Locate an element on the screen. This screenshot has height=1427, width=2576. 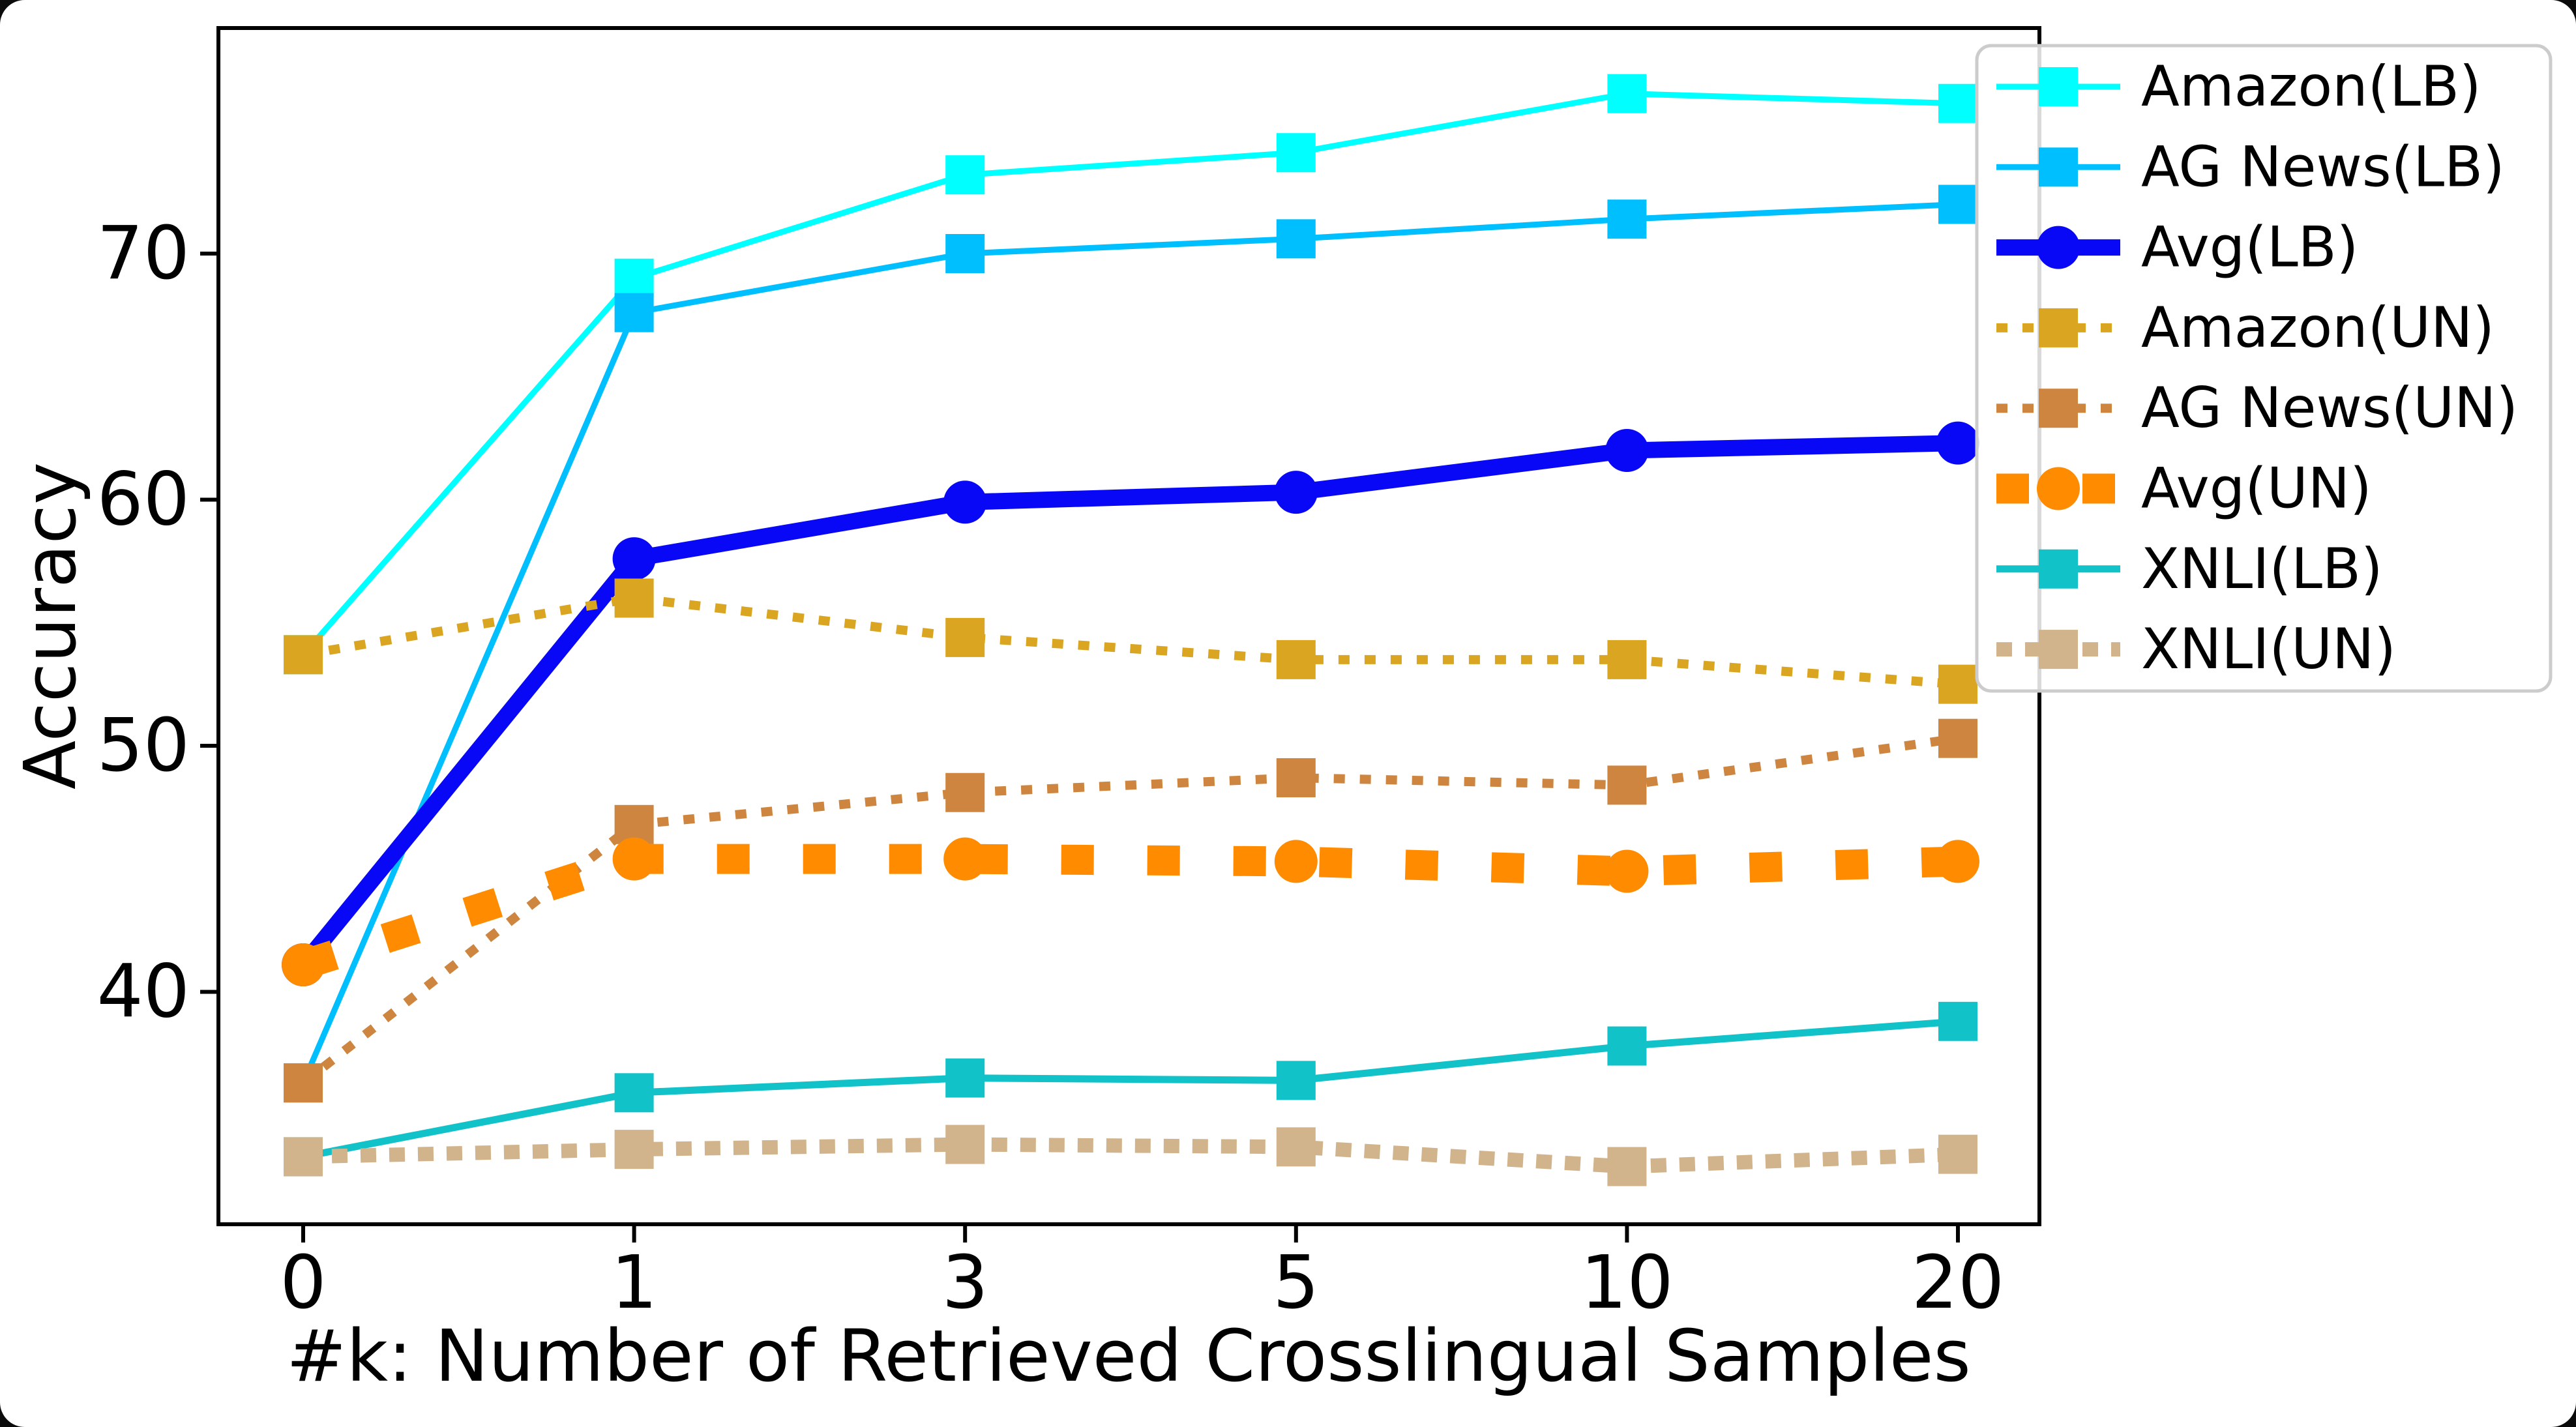
series-xnli-lb is located at coordinates (1130, 1089).